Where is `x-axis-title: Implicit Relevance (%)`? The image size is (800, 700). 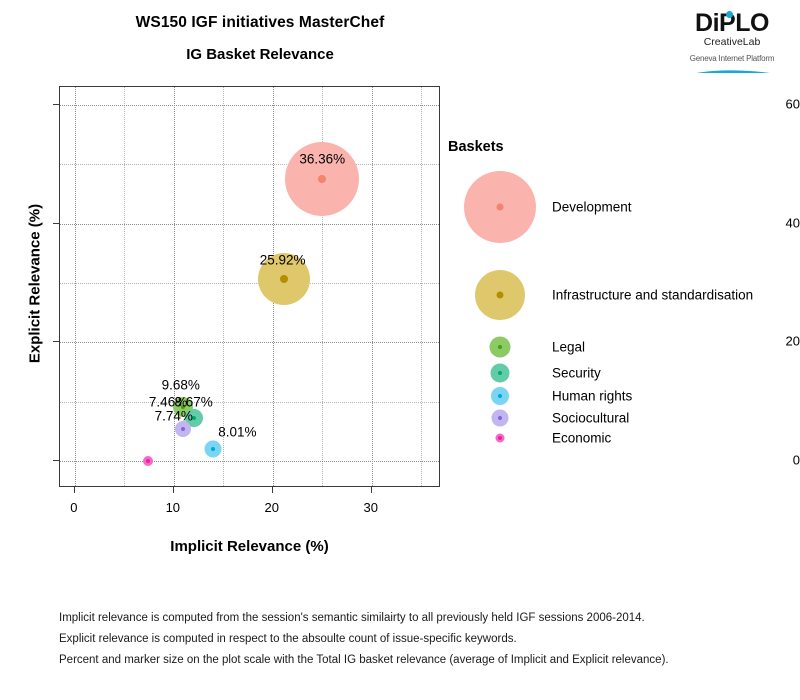 x-axis-title: Implicit Relevance (%) is located at coordinates (249, 546).